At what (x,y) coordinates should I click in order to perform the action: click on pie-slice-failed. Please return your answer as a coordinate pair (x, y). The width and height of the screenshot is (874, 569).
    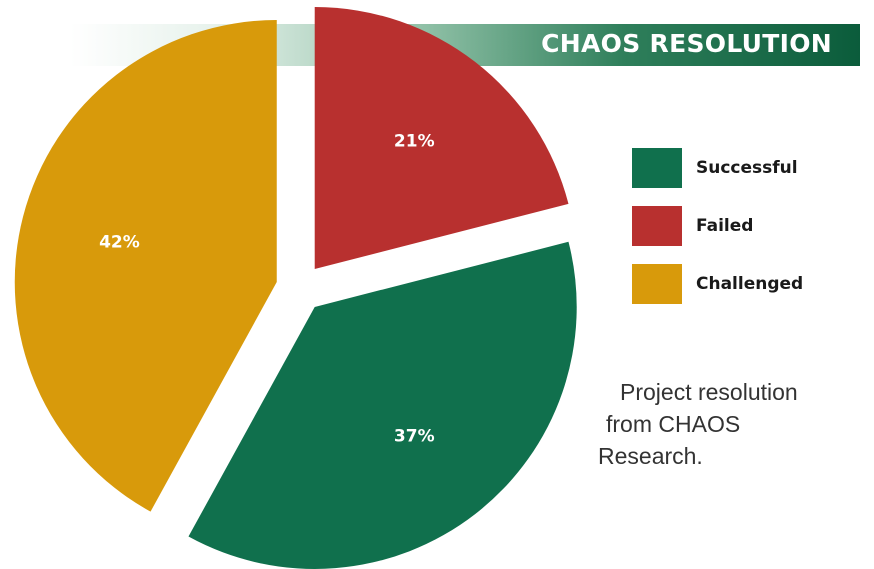
    Looking at the image, I should click on (441, 138).